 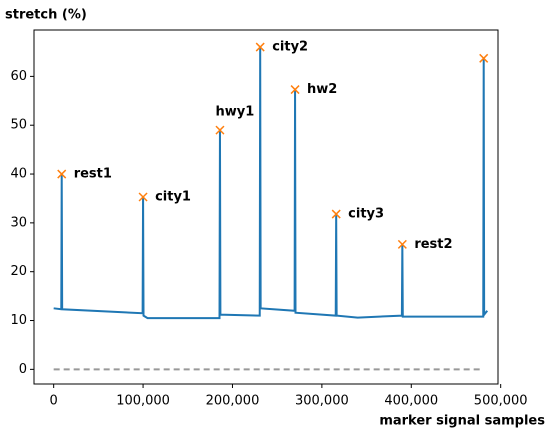 What do you see at coordinates (411, 401) in the screenshot?
I see `x-tick-label: 400,000` at bounding box center [411, 401].